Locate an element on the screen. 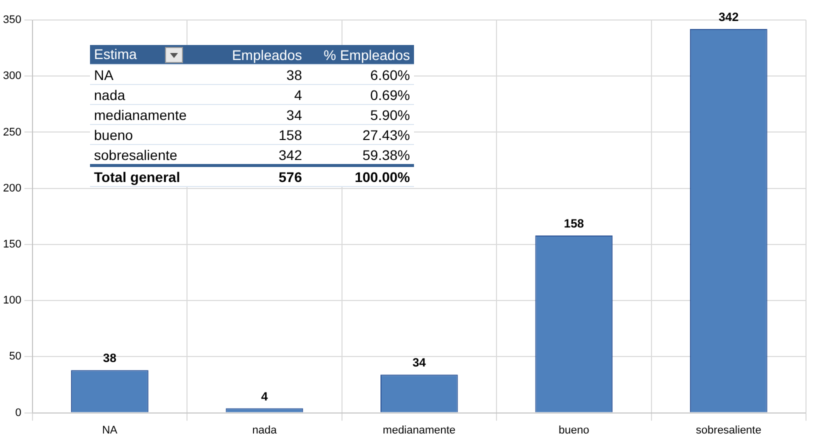  x-tick-label: bueno is located at coordinates (574, 430).